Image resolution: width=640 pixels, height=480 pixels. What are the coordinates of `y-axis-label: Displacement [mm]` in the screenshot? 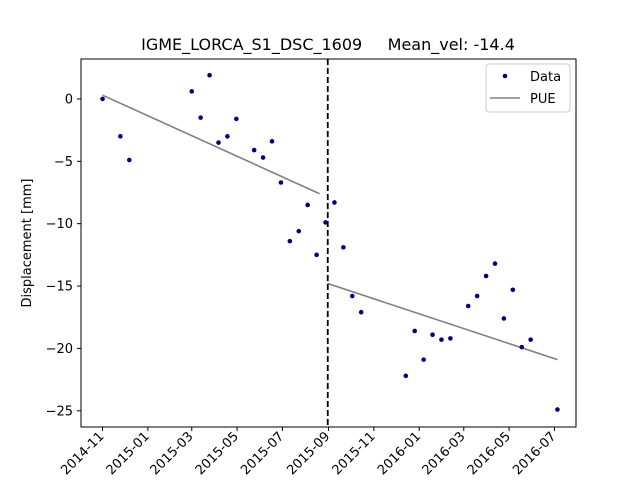 It's located at (27, 243).